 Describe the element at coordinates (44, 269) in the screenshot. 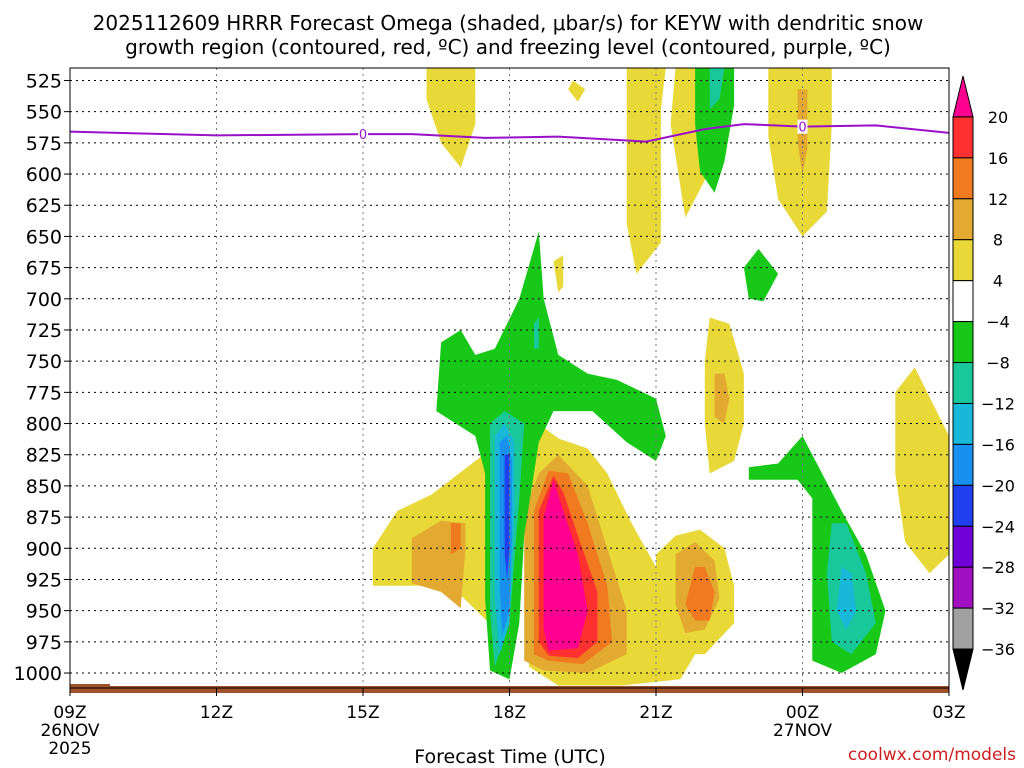

I see `y-tick-label-675: 675` at that location.